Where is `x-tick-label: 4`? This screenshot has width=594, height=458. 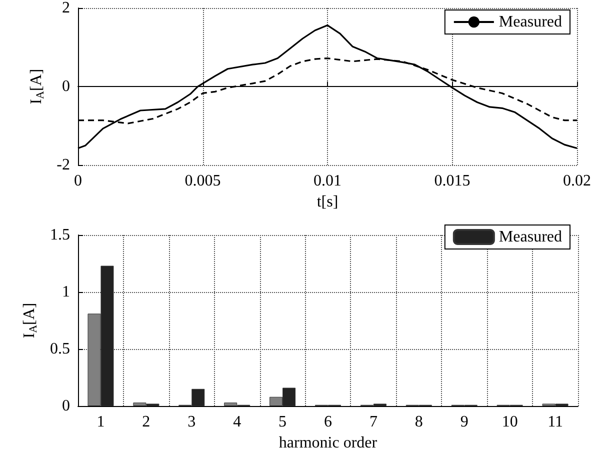 x-tick-label: 4 is located at coordinates (237, 422).